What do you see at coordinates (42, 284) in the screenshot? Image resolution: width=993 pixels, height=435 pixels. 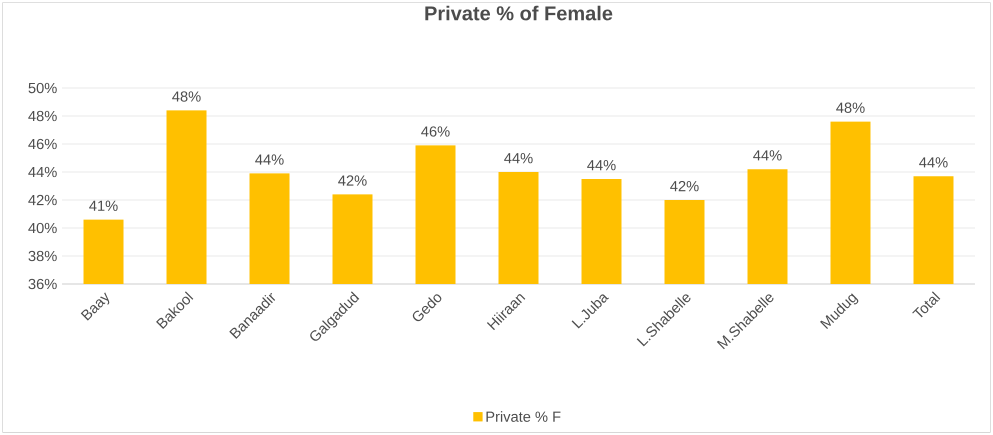 I see `y-tick-label: 36%` at bounding box center [42, 284].